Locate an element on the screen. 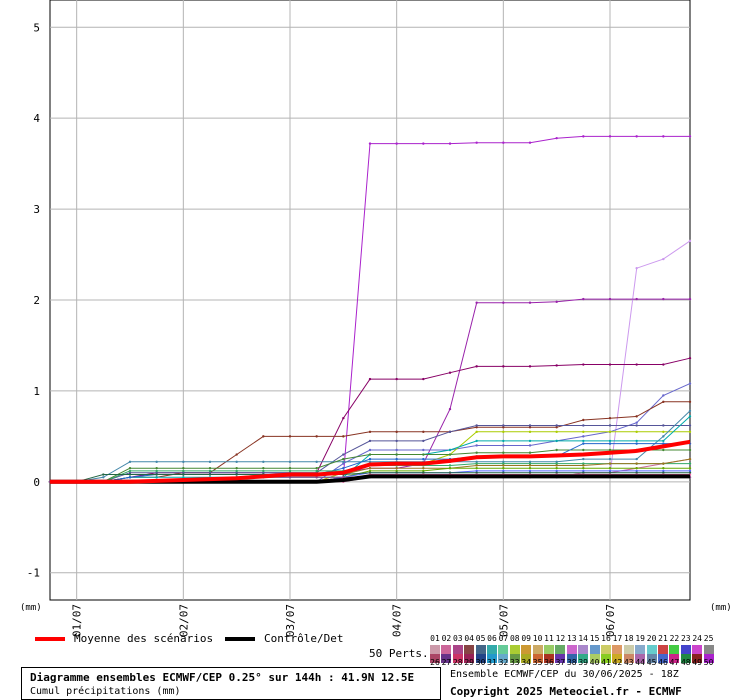 This screenshot has width=740, height=700. pert-number: 03 is located at coordinates (457, 638).